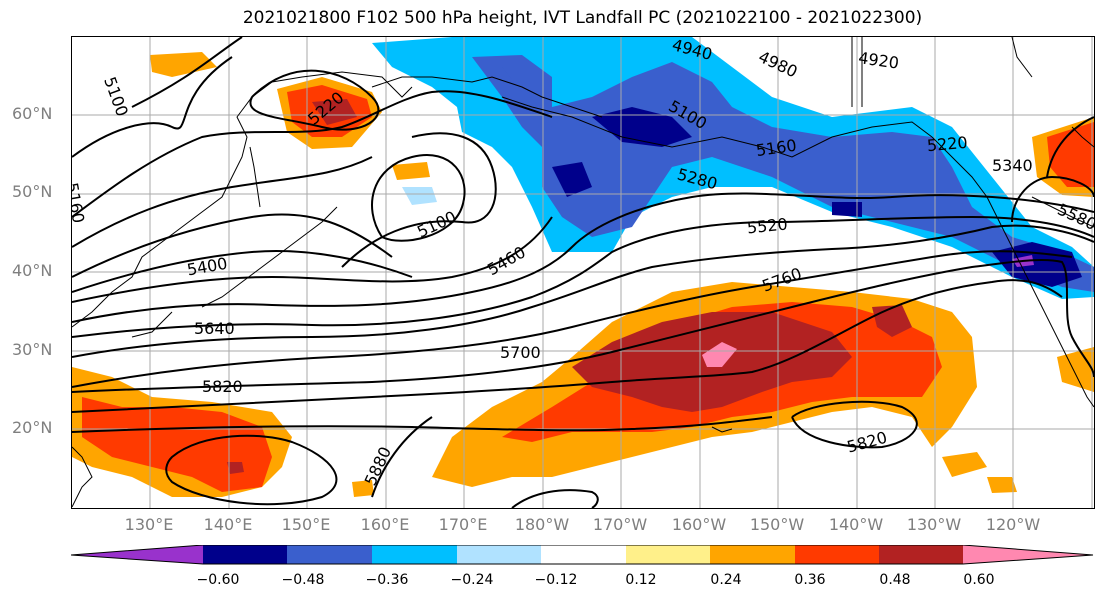  Describe the element at coordinates (726, 580) in the screenshot. I see `colorbar-tick-label: 0.24` at that location.